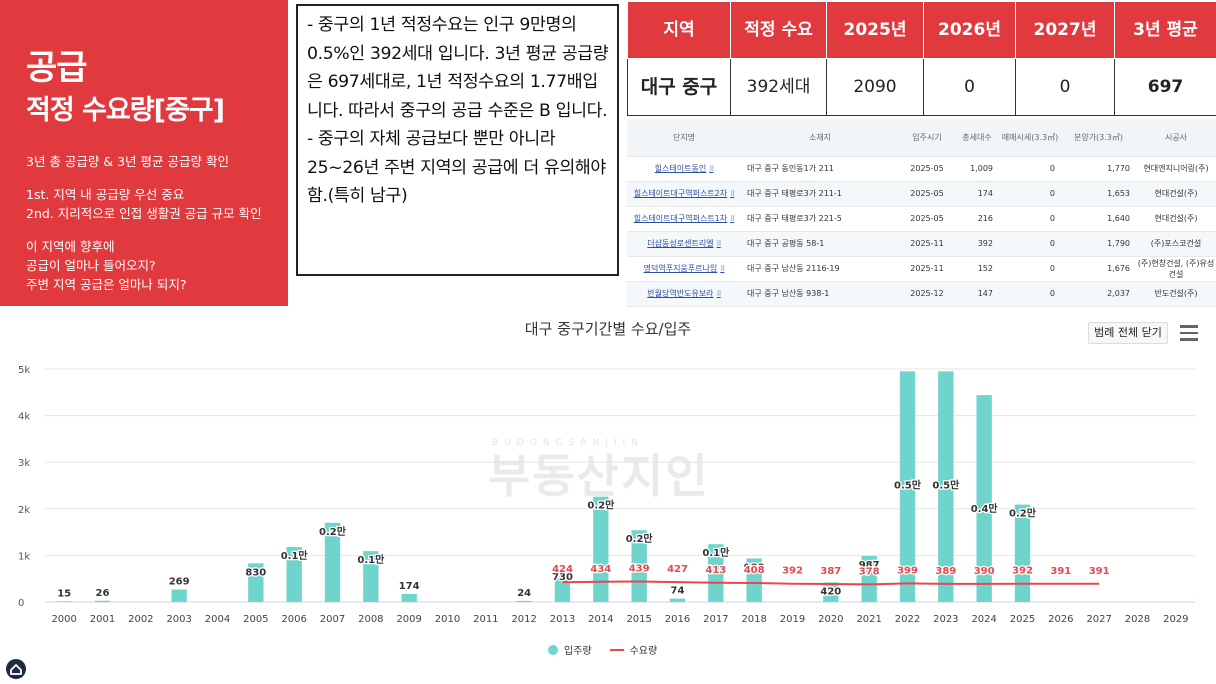 The height and width of the screenshot is (684, 1216). Describe the element at coordinates (16, 669) in the screenshot. I see `home-icon` at that location.